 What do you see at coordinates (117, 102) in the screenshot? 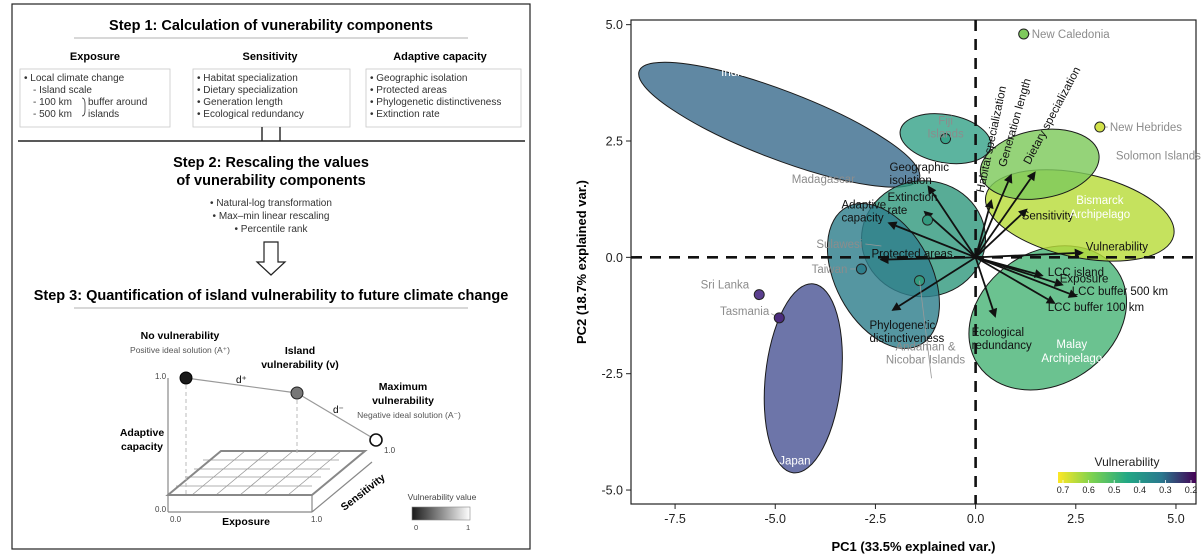
I see `exposure-item: buffer around` at bounding box center [117, 102].